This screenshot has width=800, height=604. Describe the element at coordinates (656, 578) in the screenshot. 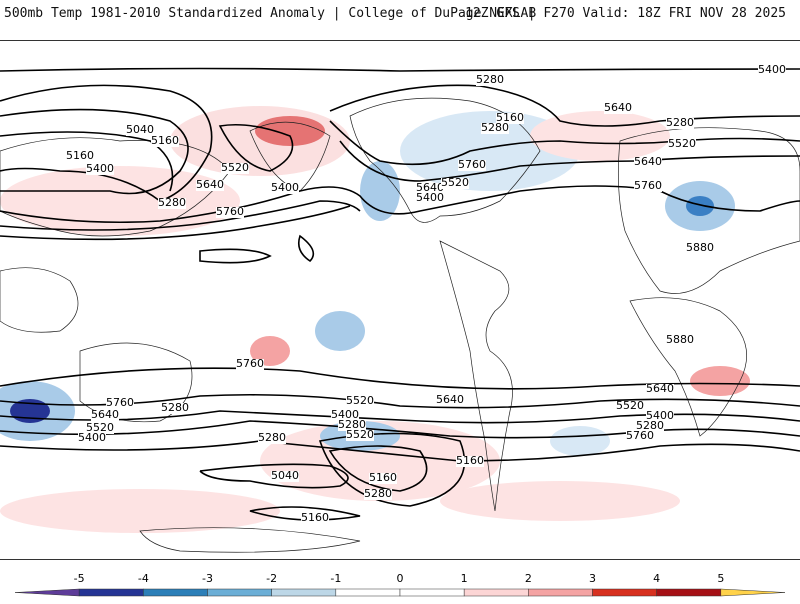

I see `colorbar-tick-label: 4` at that location.